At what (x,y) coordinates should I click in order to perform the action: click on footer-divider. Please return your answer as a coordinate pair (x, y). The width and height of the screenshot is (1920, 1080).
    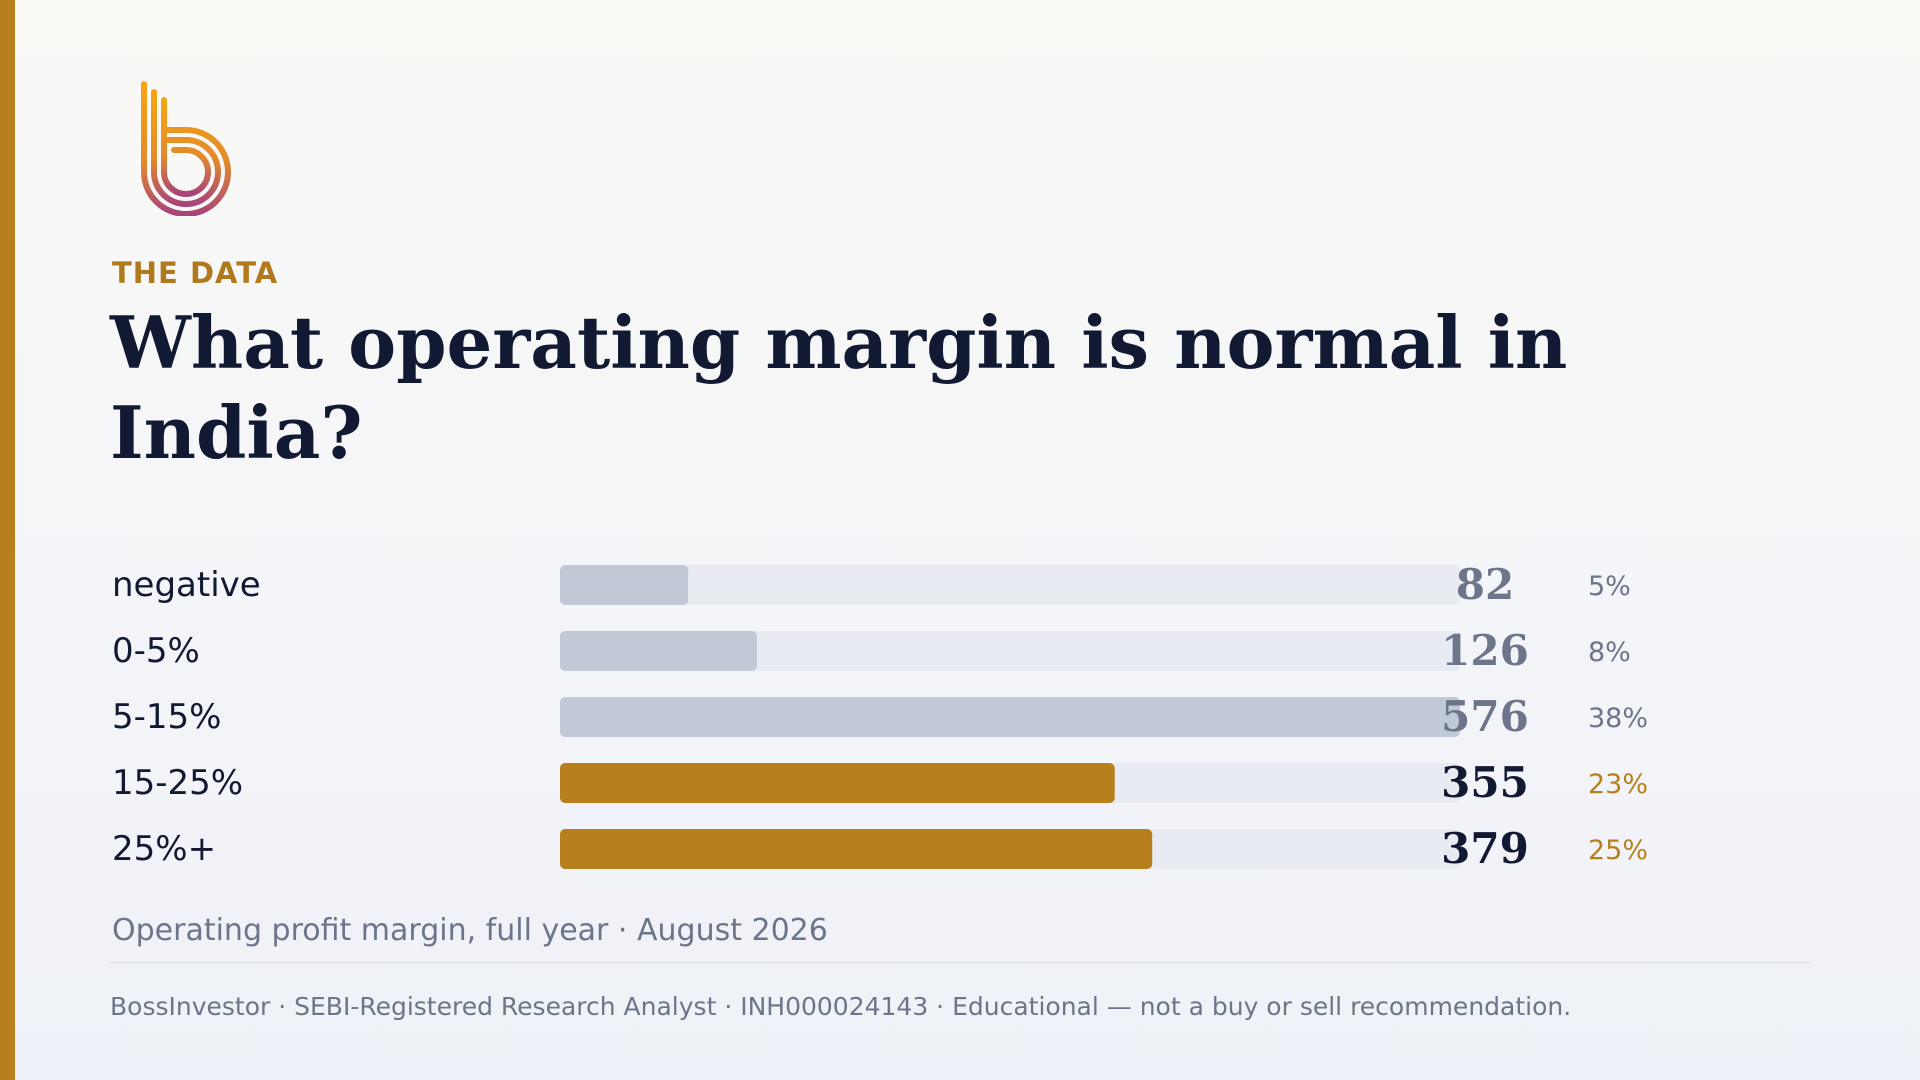
    Looking at the image, I should click on (960, 962).